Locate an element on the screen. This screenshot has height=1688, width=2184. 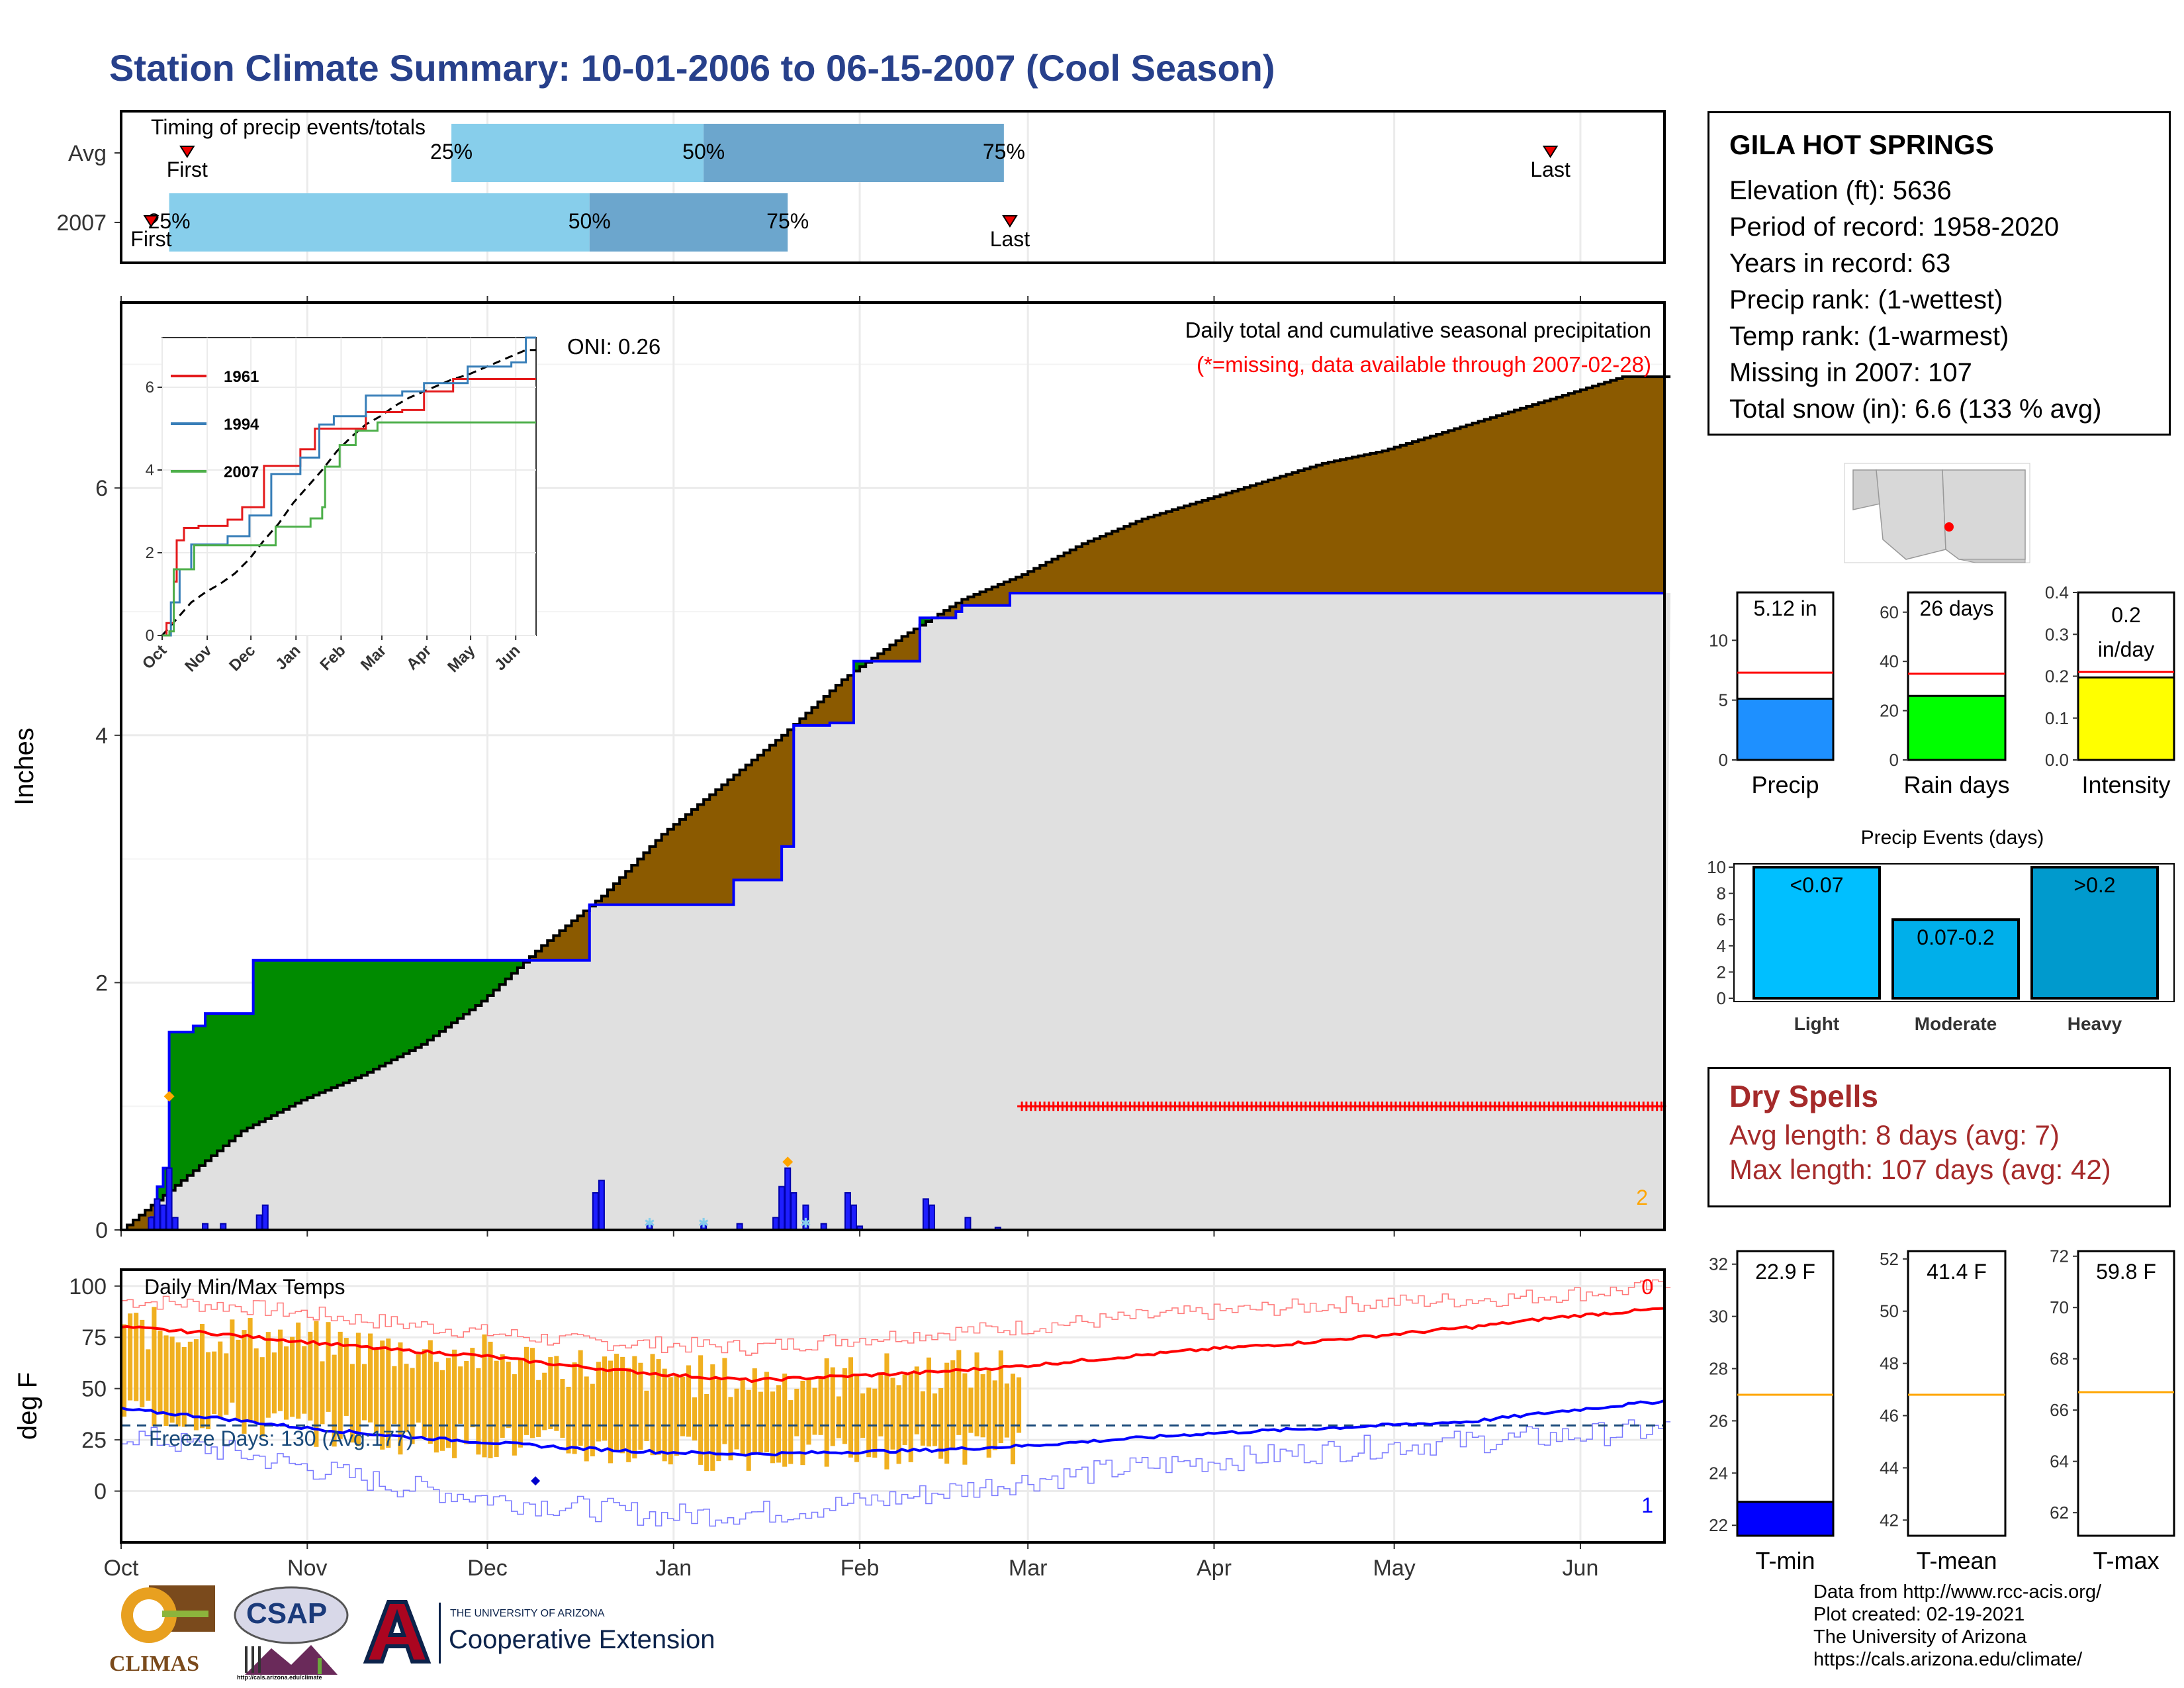
snowflake-icon: ✱ is located at coordinates (704, 1223).